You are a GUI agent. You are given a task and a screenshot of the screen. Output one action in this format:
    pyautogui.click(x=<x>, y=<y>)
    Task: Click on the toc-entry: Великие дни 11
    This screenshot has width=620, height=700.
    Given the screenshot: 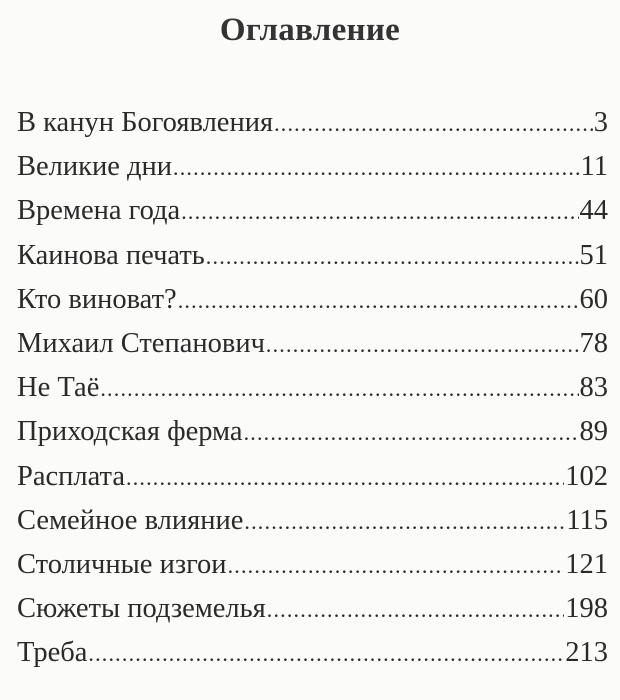 What is the action you would take?
    pyautogui.click(x=312, y=173)
    